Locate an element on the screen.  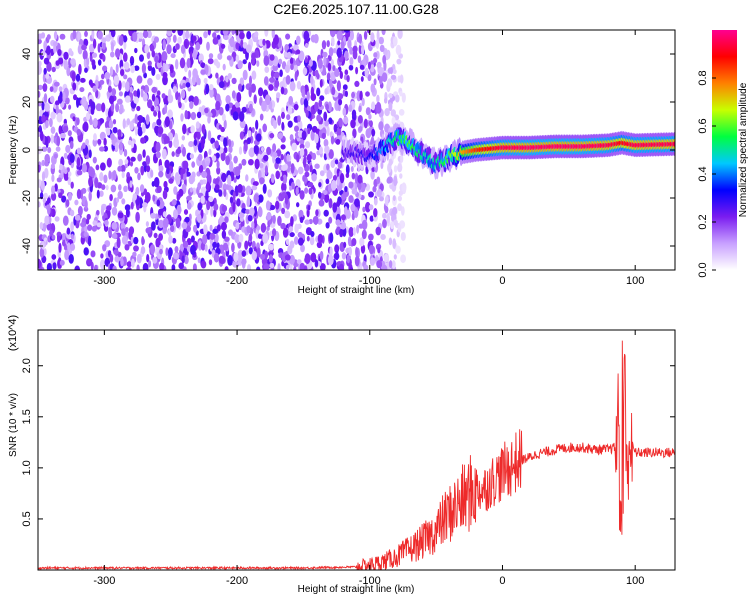
x-tick-label: -300 is located at coordinates (104, 281).